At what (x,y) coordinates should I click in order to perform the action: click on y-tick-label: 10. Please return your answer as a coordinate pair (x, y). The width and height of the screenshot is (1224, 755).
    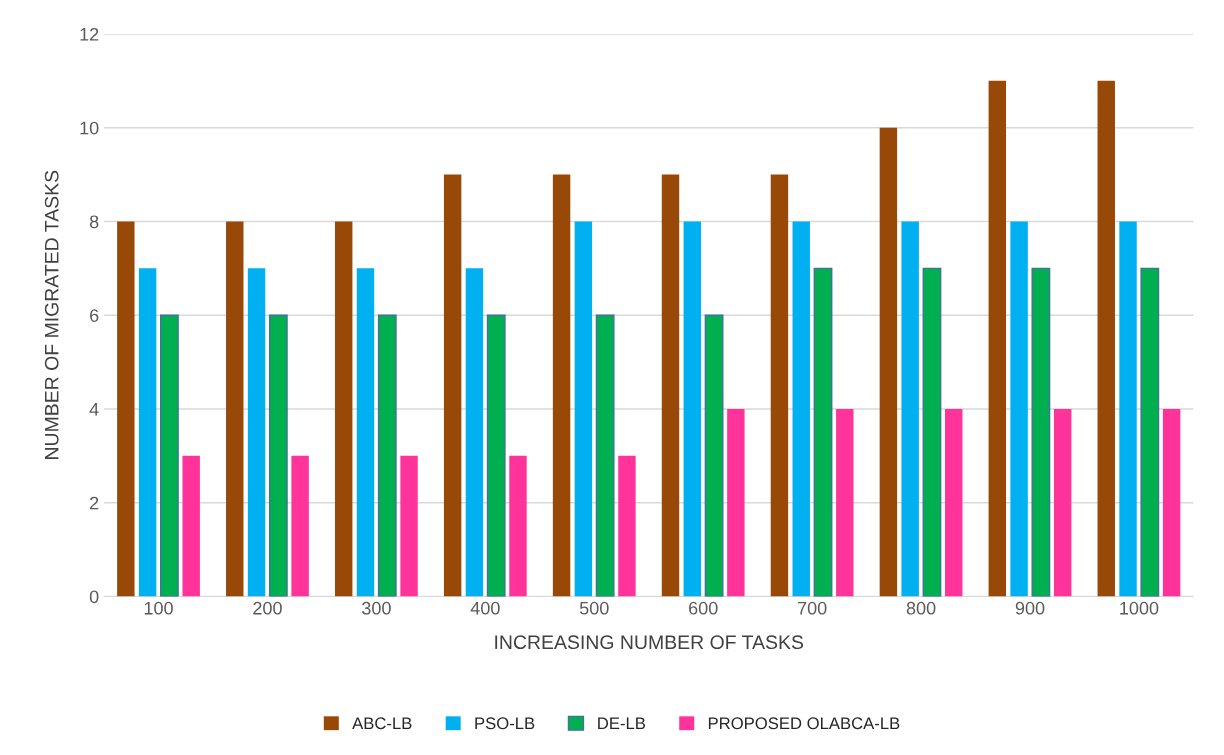
    Looking at the image, I should click on (89, 128).